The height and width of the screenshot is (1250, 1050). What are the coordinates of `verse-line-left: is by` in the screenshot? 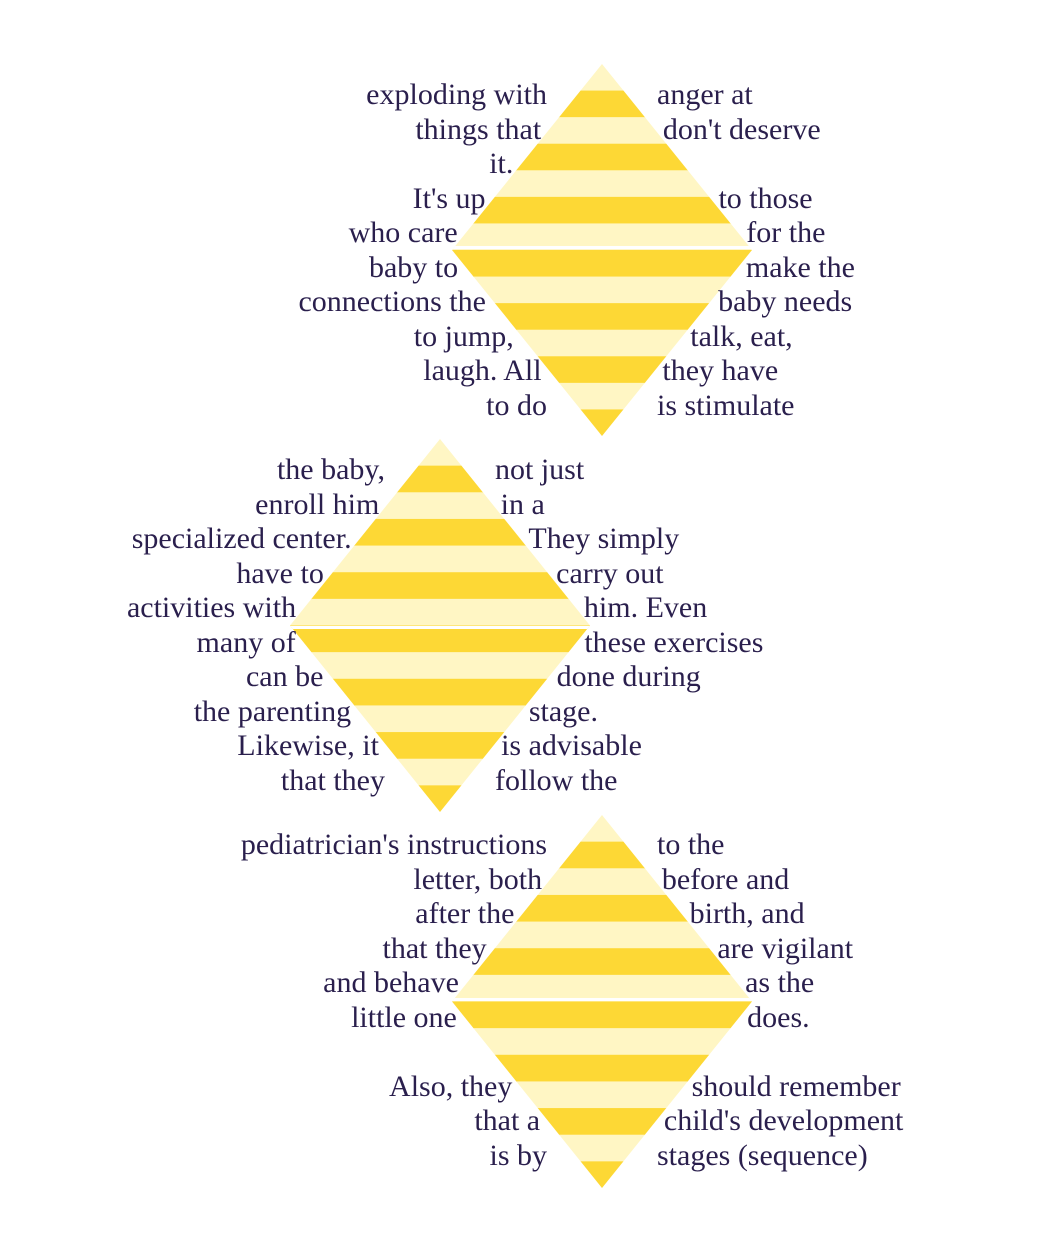 It's located at (518, 1155).